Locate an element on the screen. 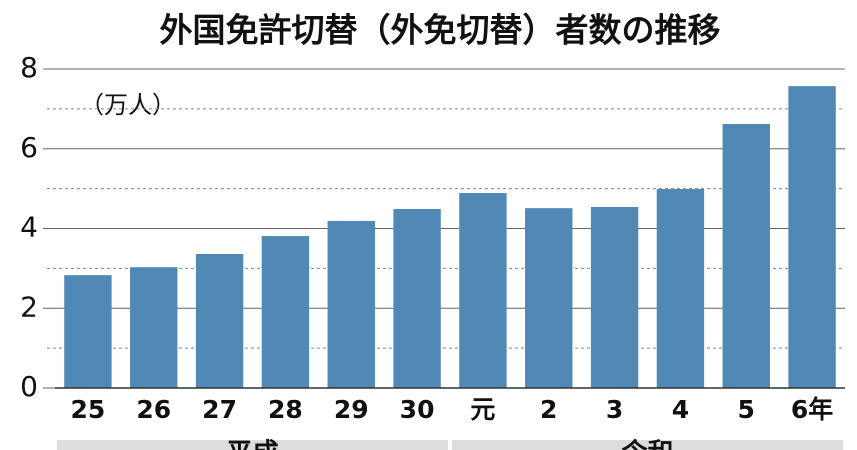 The image size is (857, 450). x-tick-label: 3 is located at coordinates (614, 409).